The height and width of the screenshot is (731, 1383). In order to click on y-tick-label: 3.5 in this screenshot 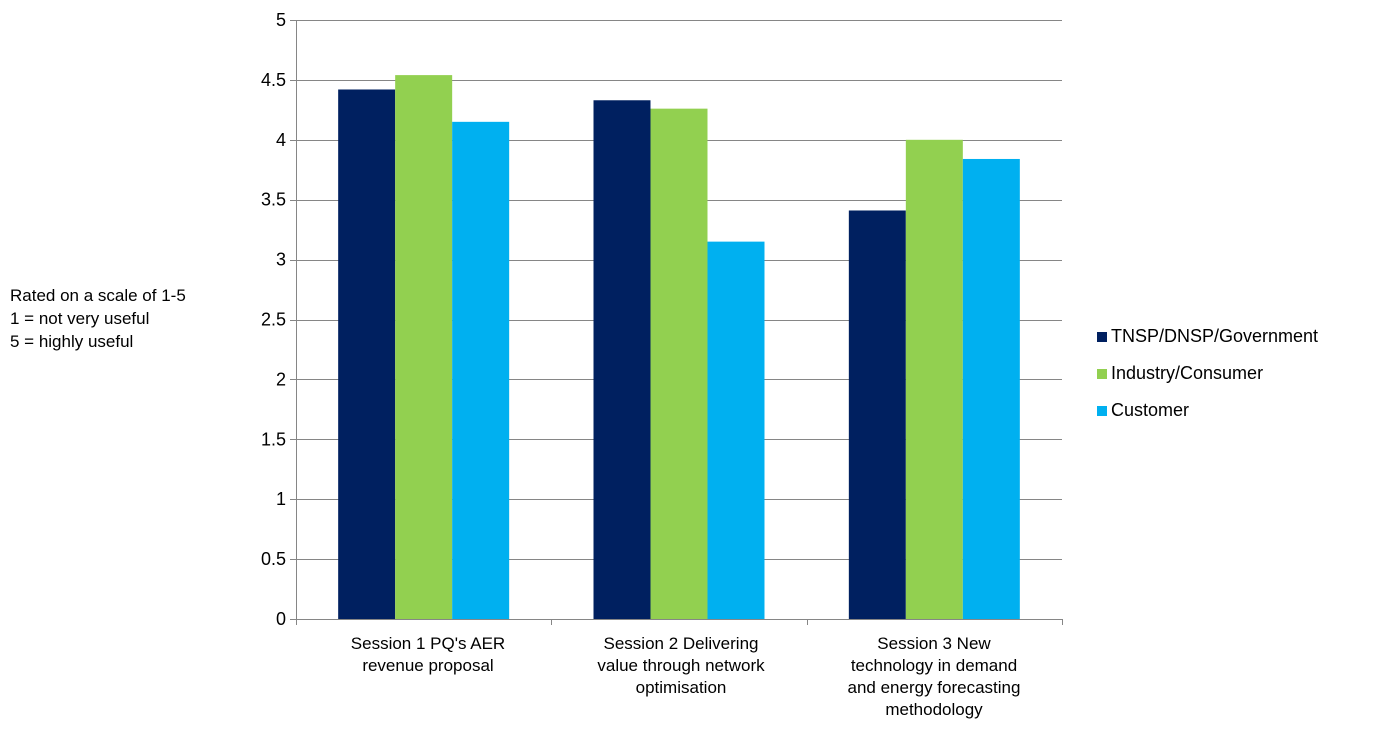, I will do `click(273, 200)`.